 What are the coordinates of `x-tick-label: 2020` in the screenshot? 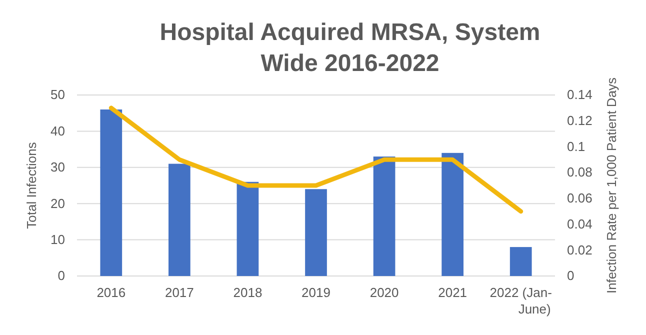 It's located at (384, 292).